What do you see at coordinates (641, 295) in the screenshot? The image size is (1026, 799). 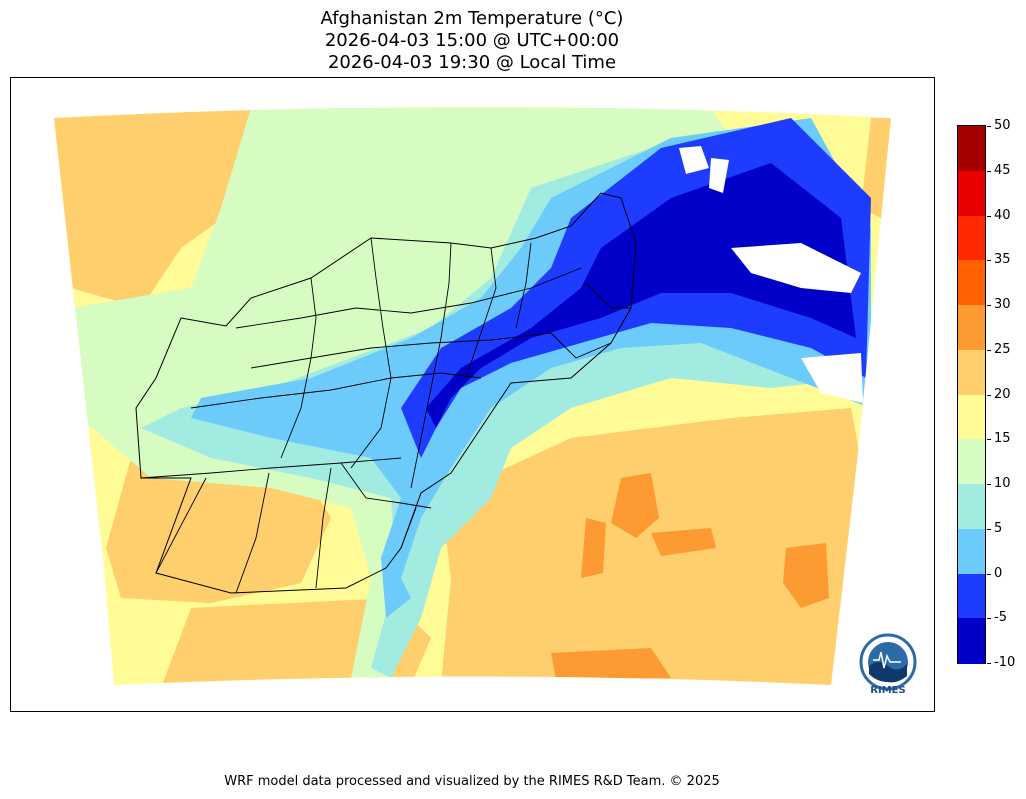 I see `field-minus10-minus5` at bounding box center [641, 295].